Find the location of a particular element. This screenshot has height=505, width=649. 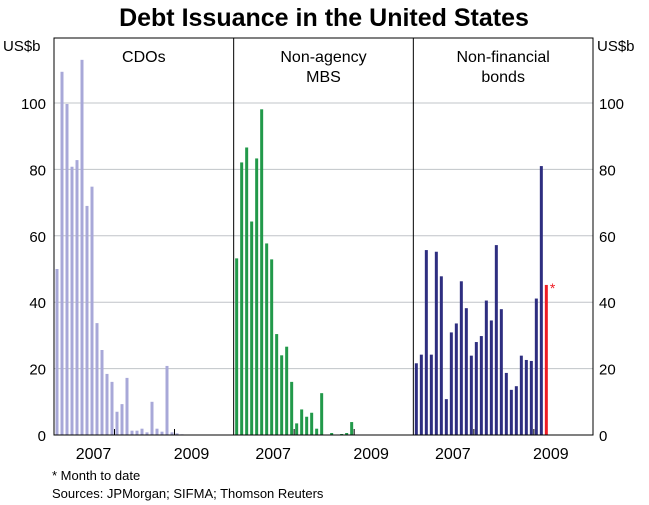

y-tick-label-right: 40 is located at coordinates (607, 303).